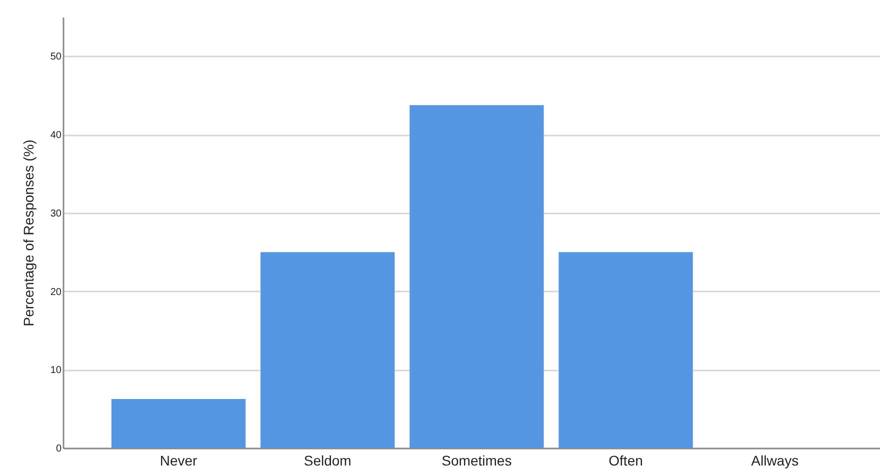  What do you see at coordinates (179, 460) in the screenshot?
I see `x-tick-label: Never` at bounding box center [179, 460].